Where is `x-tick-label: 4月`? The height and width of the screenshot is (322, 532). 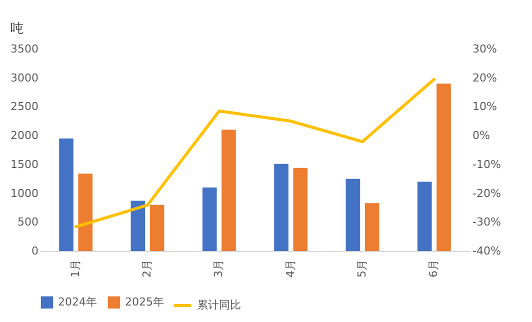 x-tick-label: 4月 is located at coordinates (290, 269).